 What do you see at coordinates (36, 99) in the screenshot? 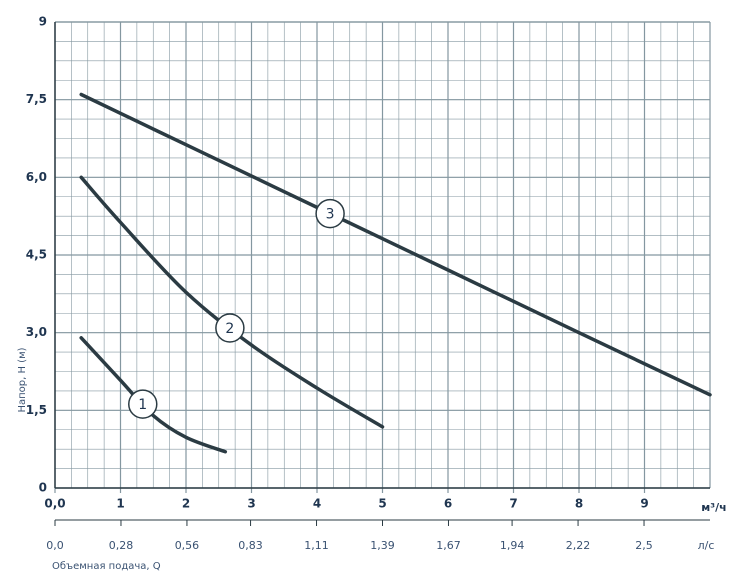
I see `y-tick-label: 7,5` at bounding box center [36, 99].